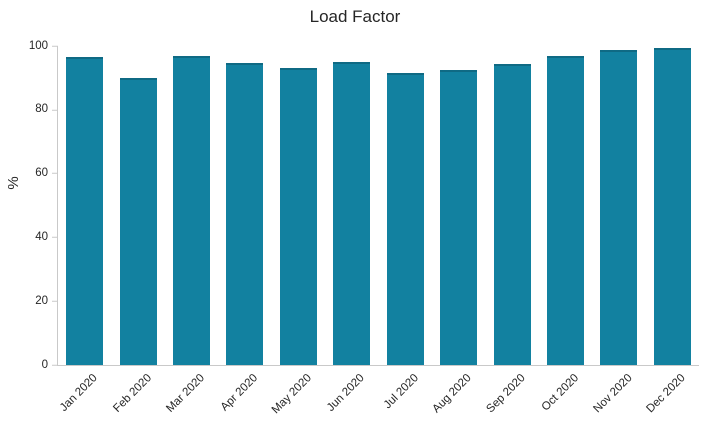 This screenshot has width=710, height=423. What do you see at coordinates (132, 393) in the screenshot?
I see `x-tick-label: Feb 2020` at bounding box center [132, 393].